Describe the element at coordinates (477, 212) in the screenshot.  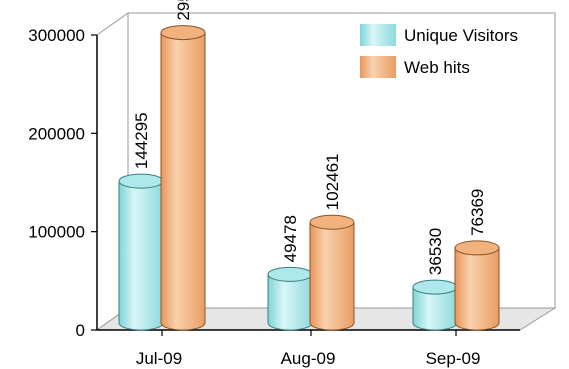
I see `data-label: 76369` at that location.